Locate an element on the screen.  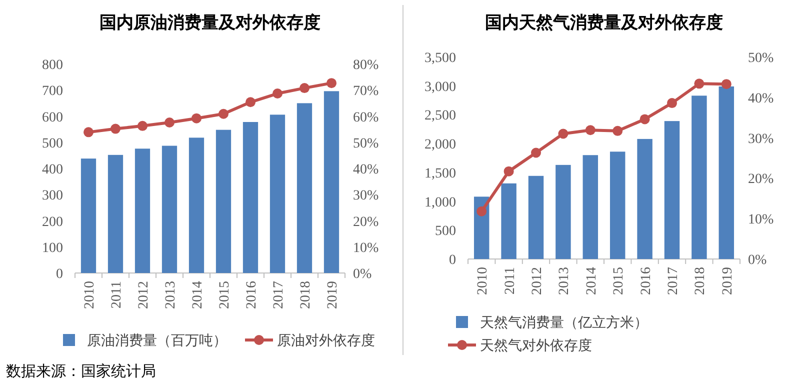
y2-tick-label: 60% is located at coordinates (366, 118).